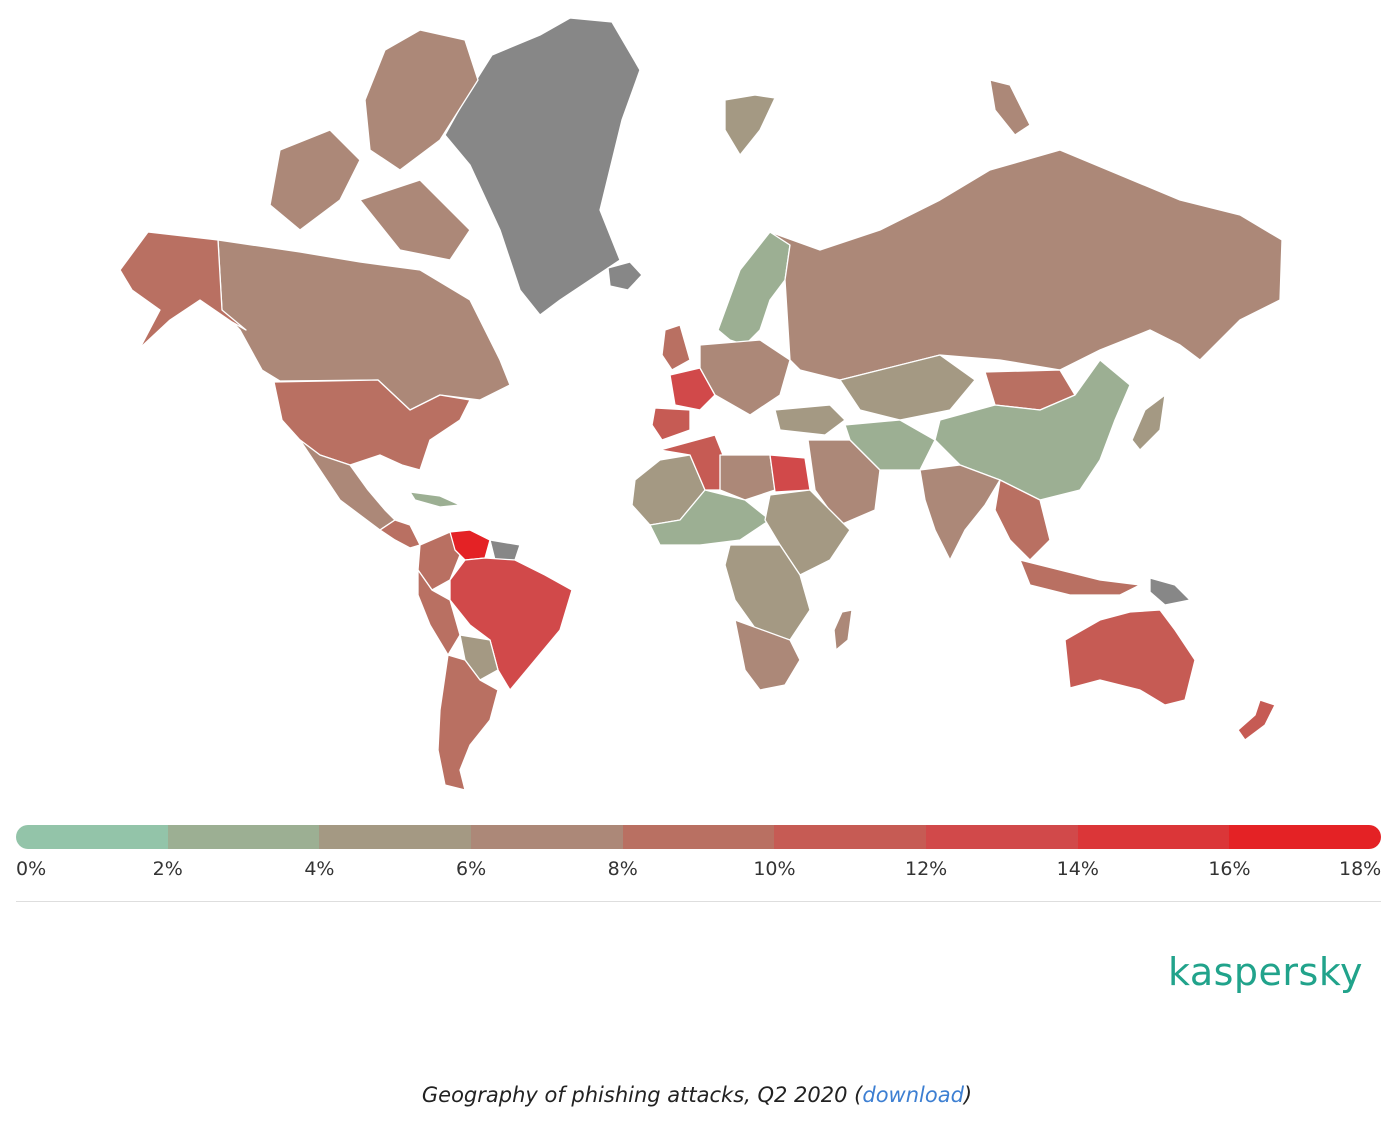 This screenshot has height=1127, width=1394. What do you see at coordinates (1360, 869) in the screenshot?
I see `legend-tick-label: 18%` at bounding box center [1360, 869].